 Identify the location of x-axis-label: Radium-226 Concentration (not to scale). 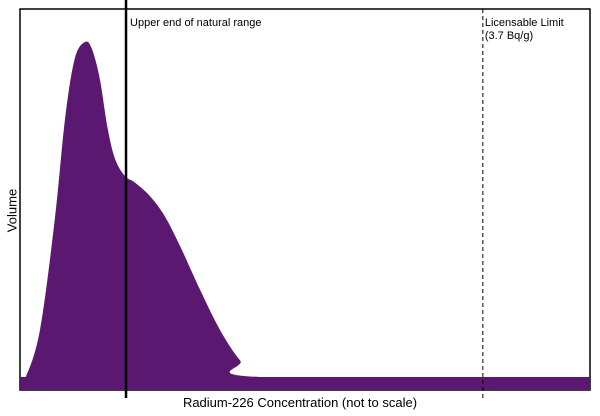
(300, 402).